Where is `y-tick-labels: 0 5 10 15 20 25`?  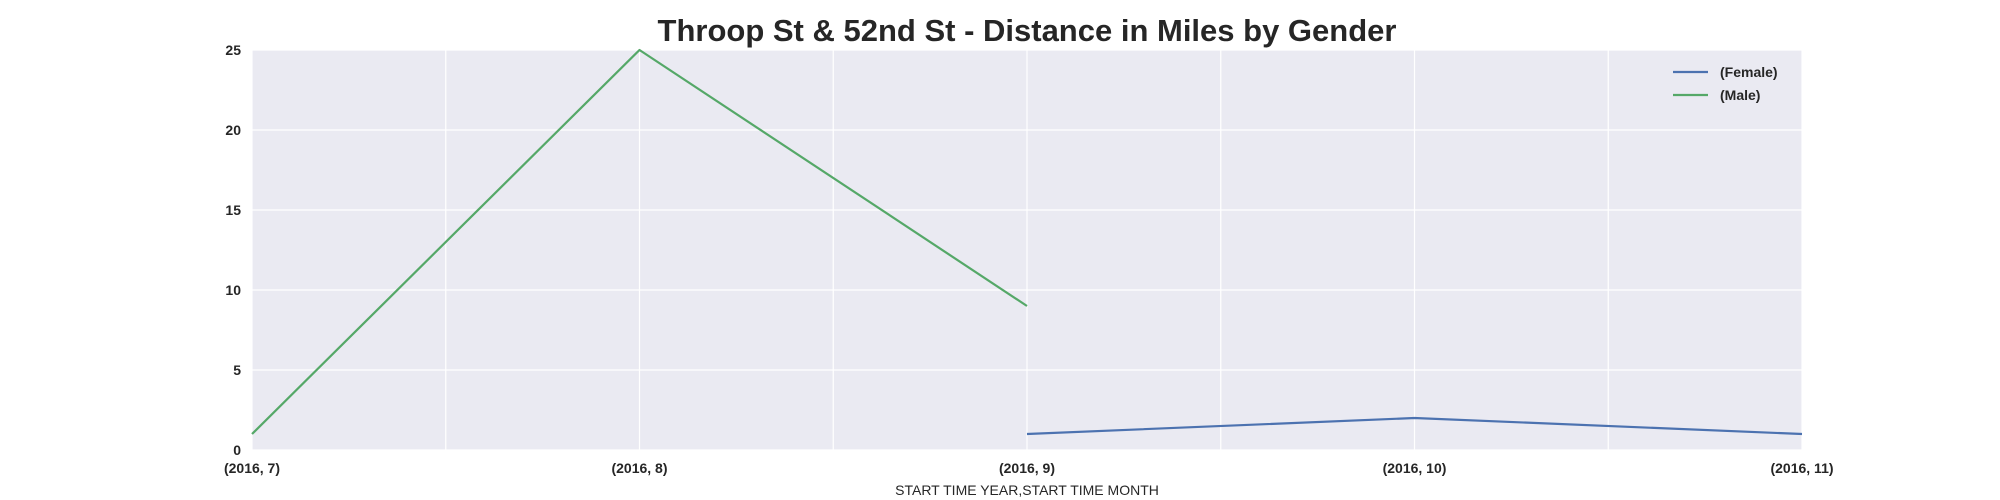
y-tick-labels: 0 5 10 15 20 25 is located at coordinates (233, 250).